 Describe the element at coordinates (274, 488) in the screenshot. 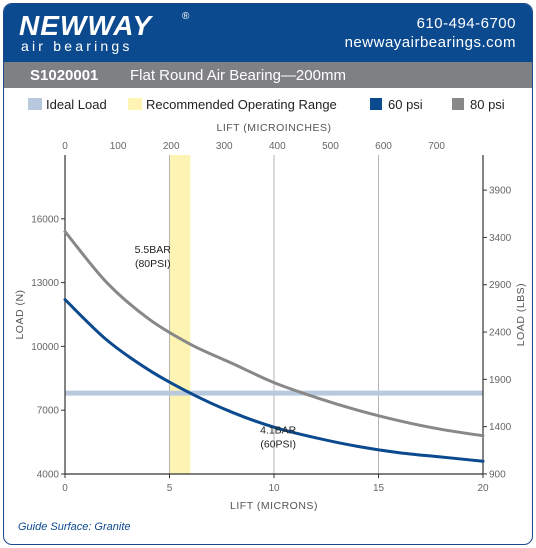

I see `x-tick-label: 10` at that location.